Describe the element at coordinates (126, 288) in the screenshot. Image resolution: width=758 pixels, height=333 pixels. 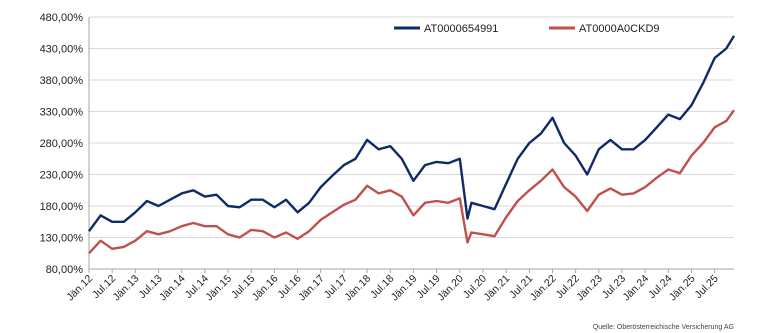
I see `x-tick-label: Jän.13` at that location.